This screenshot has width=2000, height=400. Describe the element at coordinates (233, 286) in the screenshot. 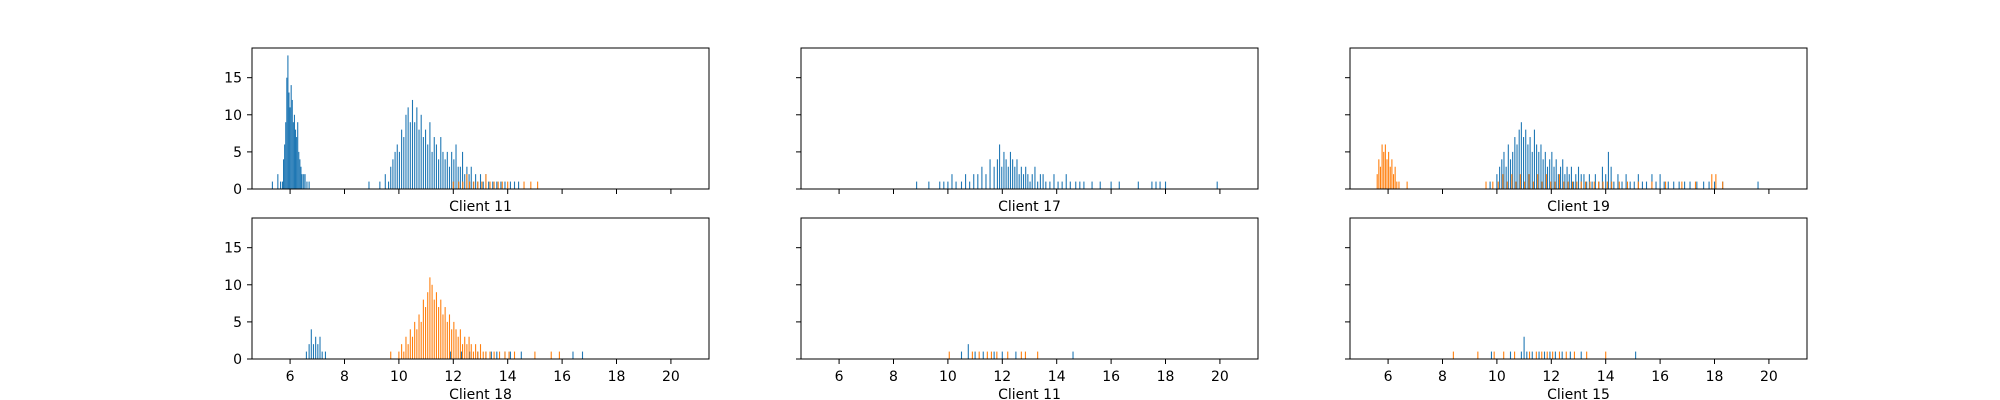

I see `y-tick-label: 10` at that location.